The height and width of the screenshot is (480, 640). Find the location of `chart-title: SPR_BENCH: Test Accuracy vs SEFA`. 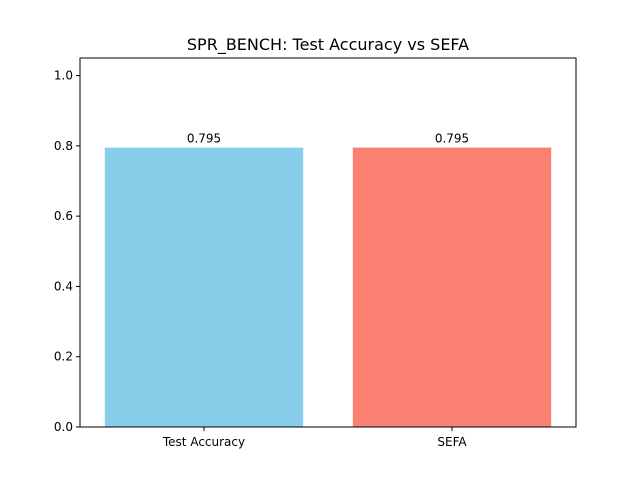

chart-title: SPR_BENCH: Test Accuracy vs SEFA is located at coordinates (328, 45).